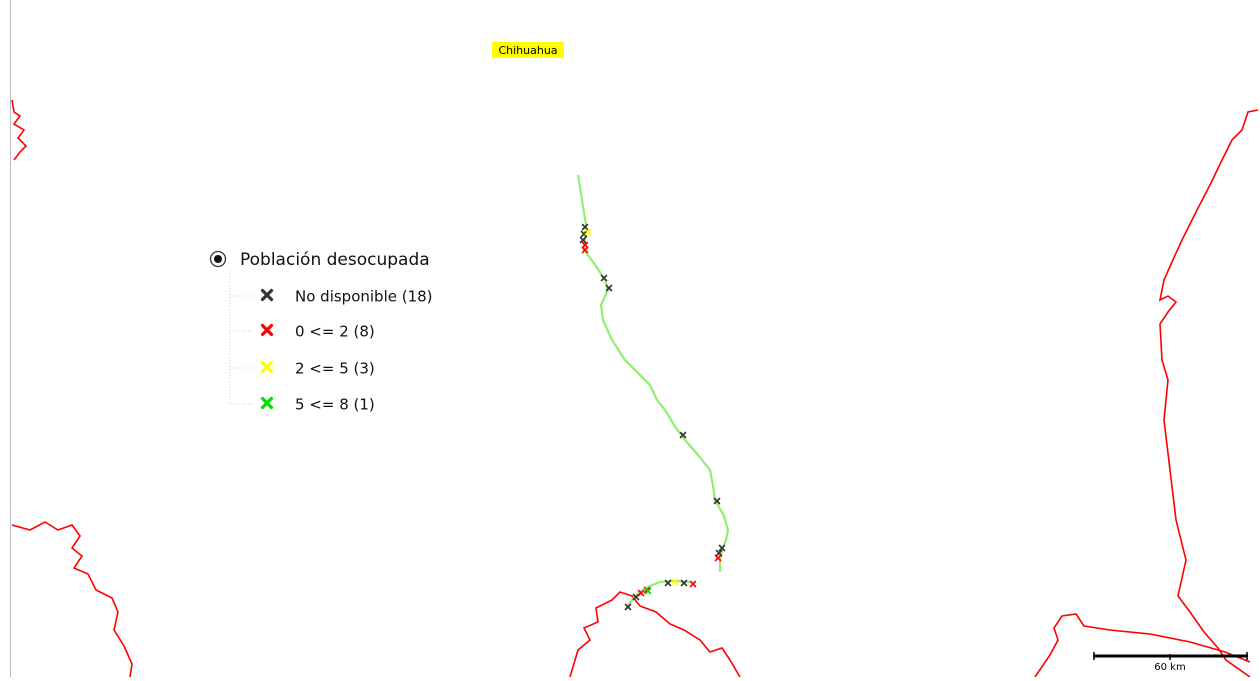 This screenshot has width=1260, height=681. I want to click on place-label-background, so click(528, 50).